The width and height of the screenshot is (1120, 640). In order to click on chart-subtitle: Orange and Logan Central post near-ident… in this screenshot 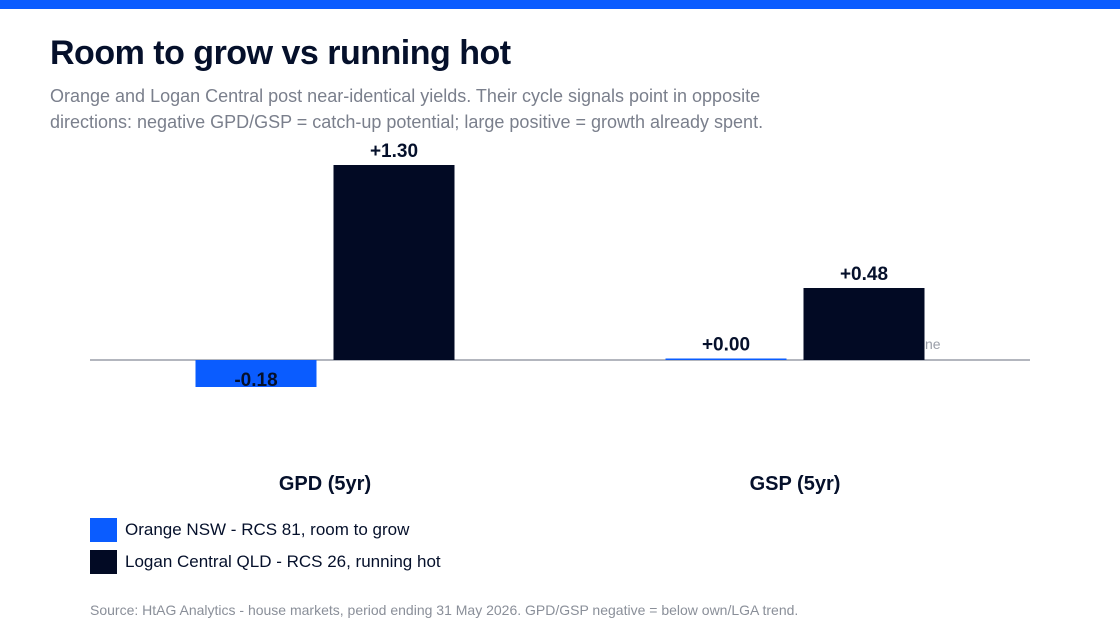, I will do `click(407, 109)`.